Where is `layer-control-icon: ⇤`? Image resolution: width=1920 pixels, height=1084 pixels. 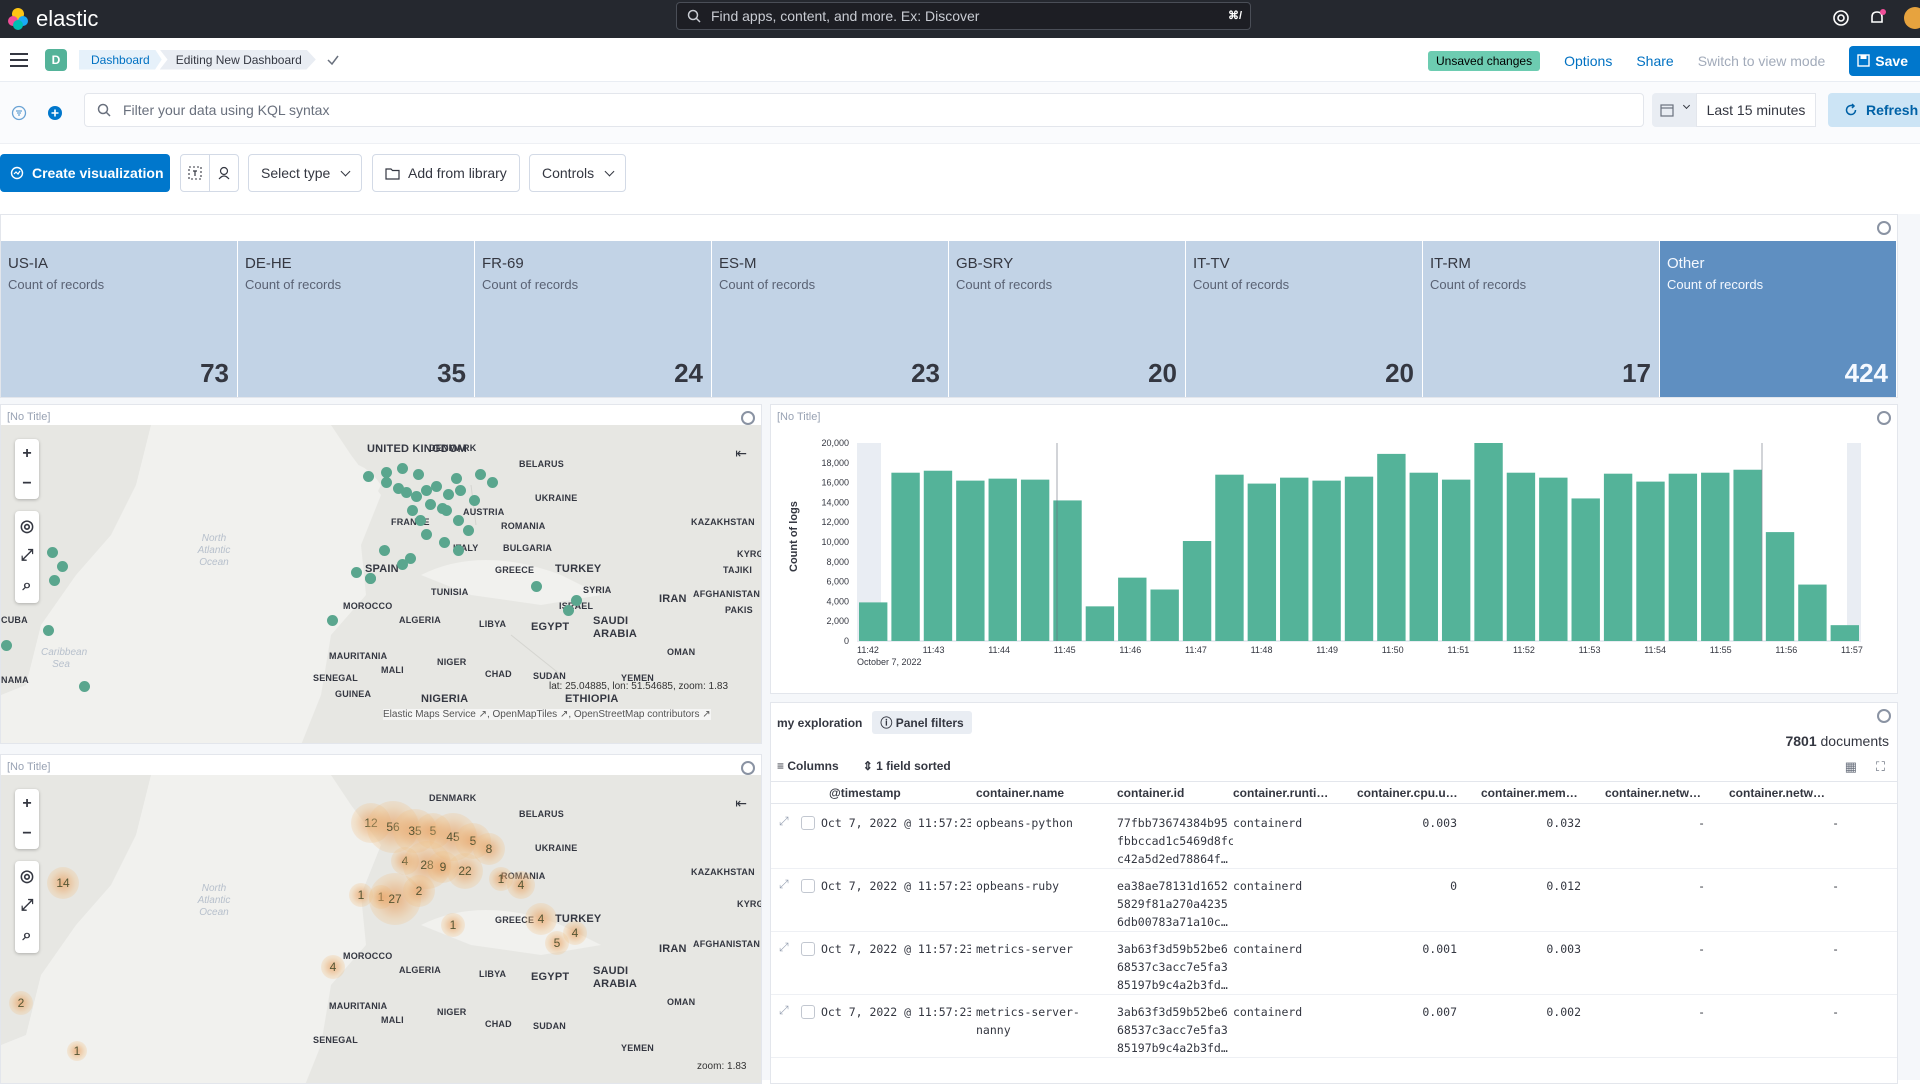
layer-control-icon: ⇤ is located at coordinates (741, 453).